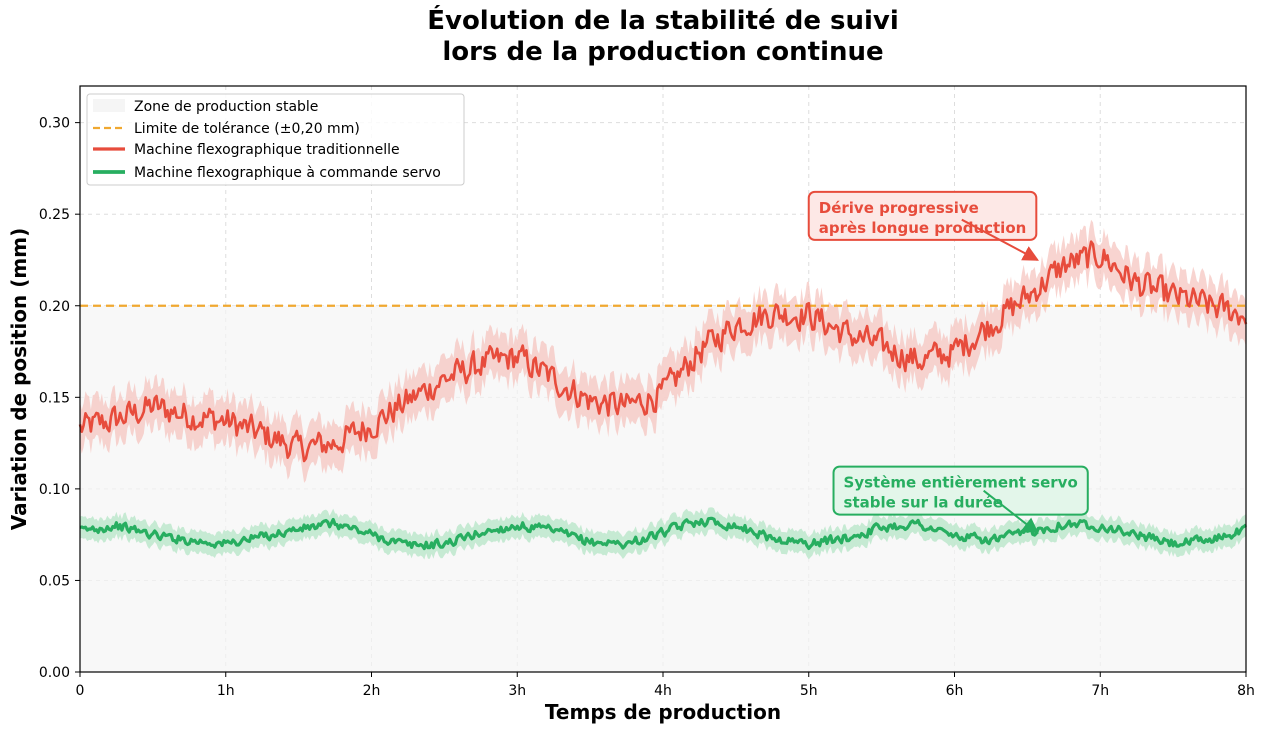 This screenshot has width=1266, height=733. Describe the element at coordinates (372, 691) in the screenshot. I see `x-tick-label: 2h` at that location.